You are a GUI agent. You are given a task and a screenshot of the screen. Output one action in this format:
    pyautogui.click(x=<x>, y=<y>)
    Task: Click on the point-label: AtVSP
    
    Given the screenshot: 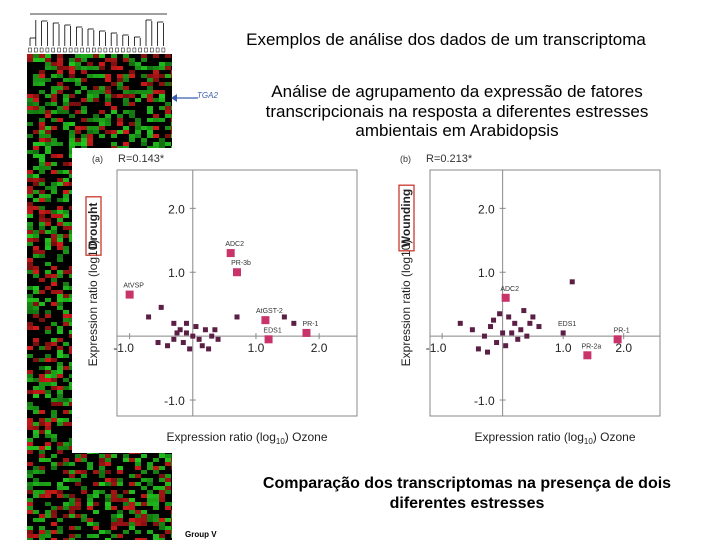 What is the action you would take?
    pyautogui.click(x=133, y=286)
    